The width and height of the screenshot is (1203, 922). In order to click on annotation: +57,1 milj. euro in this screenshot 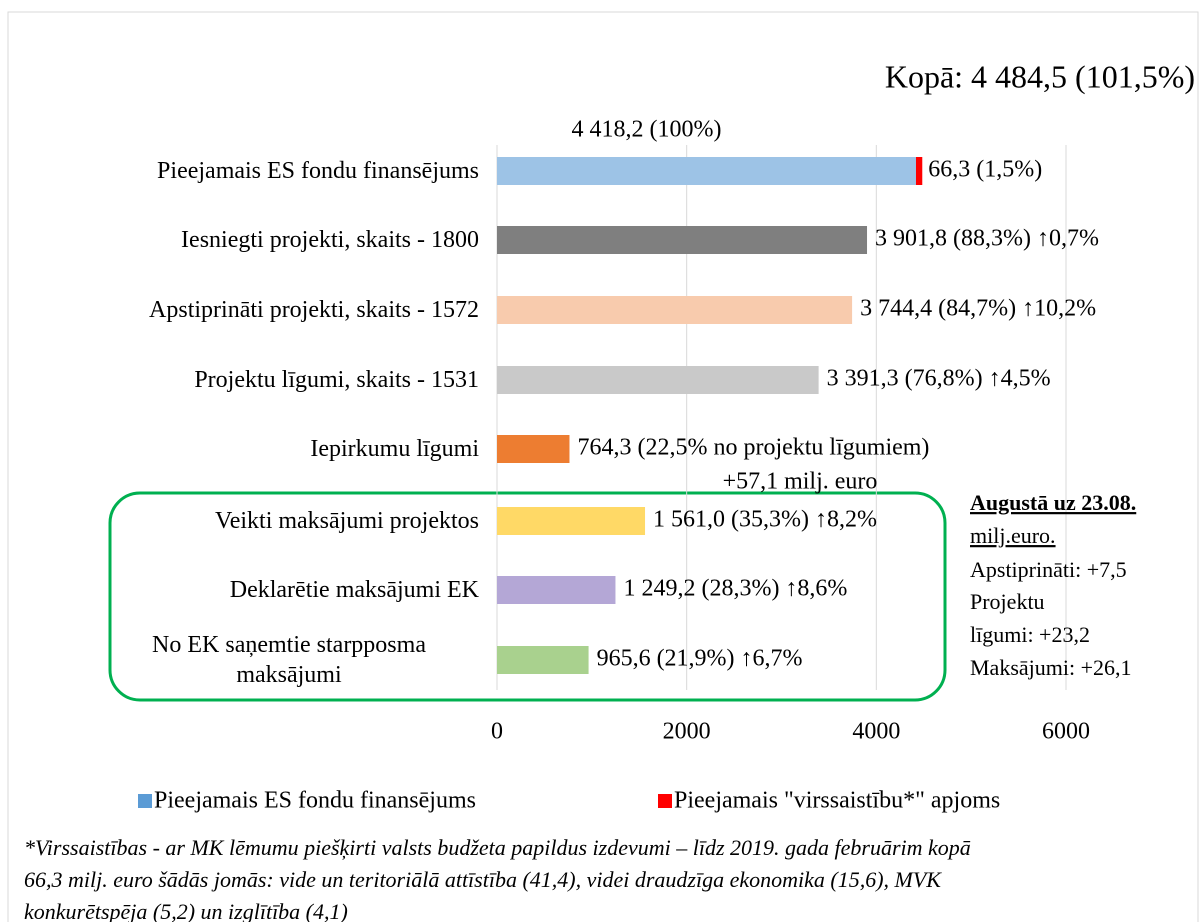, I will do `click(800, 482)`.